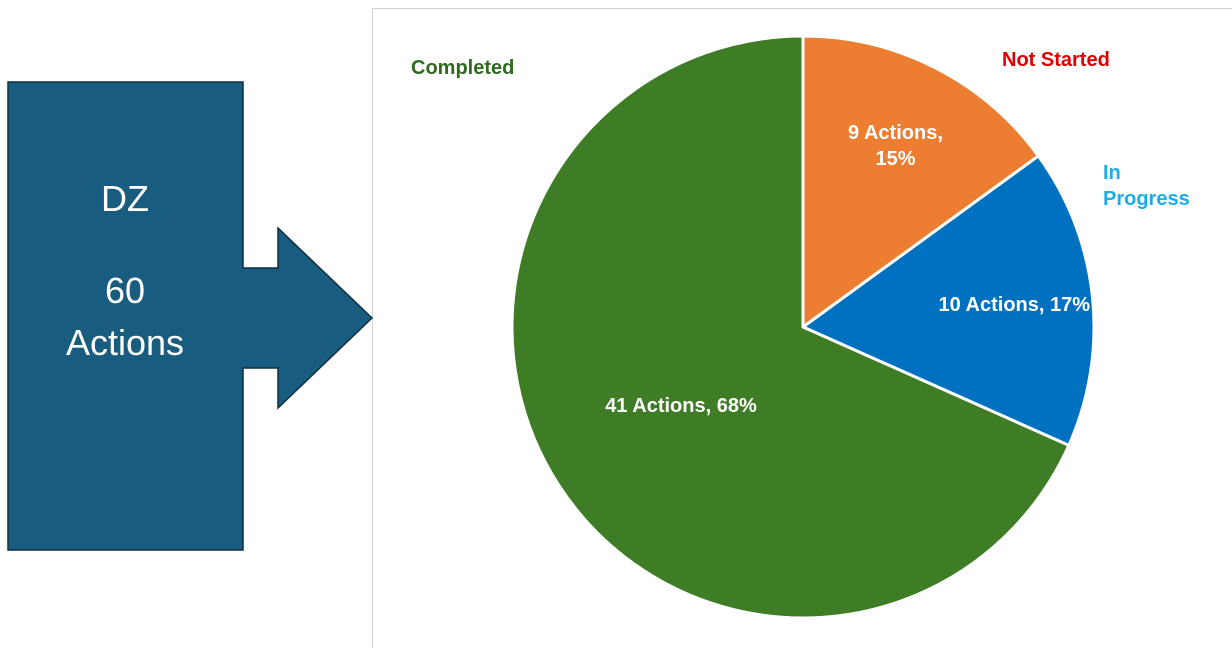 This screenshot has height=648, width=1232. I want to click on category-label: In Progress, so click(1146, 186).